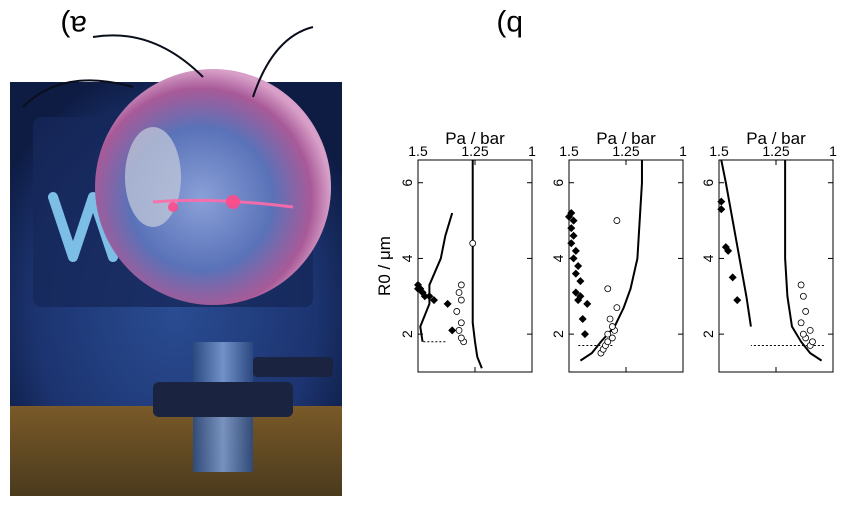 The height and width of the screenshot is (507, 853). What do you see at coordinates (509, 25) in the screenshot?
I see `panel-b-label: b)` at bounding box center [509, 25].